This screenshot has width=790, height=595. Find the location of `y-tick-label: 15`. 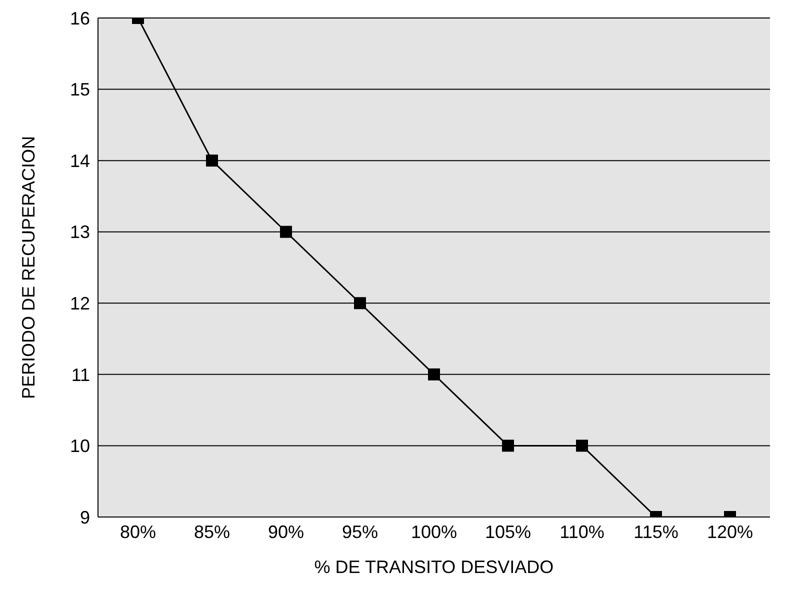

y-tick-label: 15 is located at coordinates (80, 90).